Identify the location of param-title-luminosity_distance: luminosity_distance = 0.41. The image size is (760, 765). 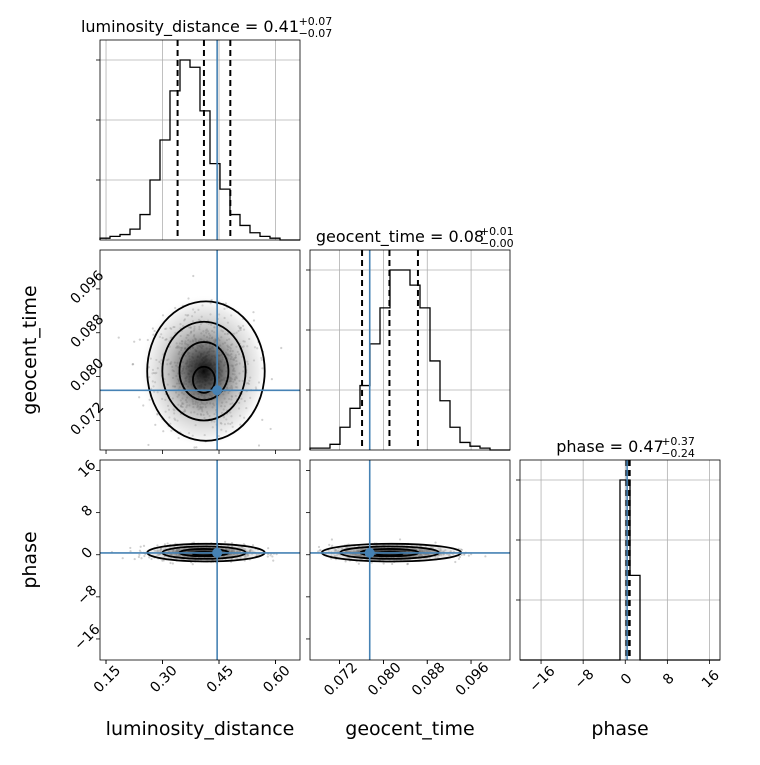
(190, 27).